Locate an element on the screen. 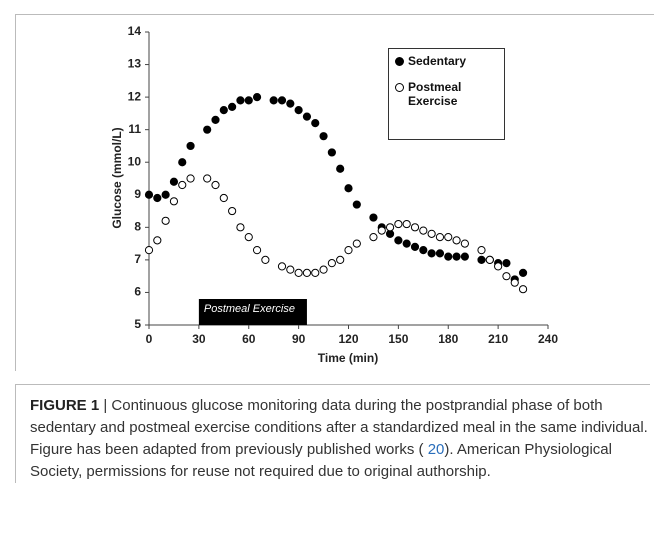 The height and width of the screenshot is (533, 654). y-tick-label: 9 is located at coordinates (137, 194).